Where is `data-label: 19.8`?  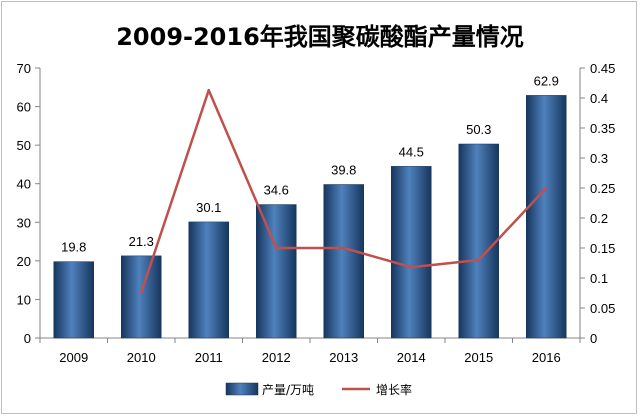
data-label: 19.8 is located at coordinates (73, 247).